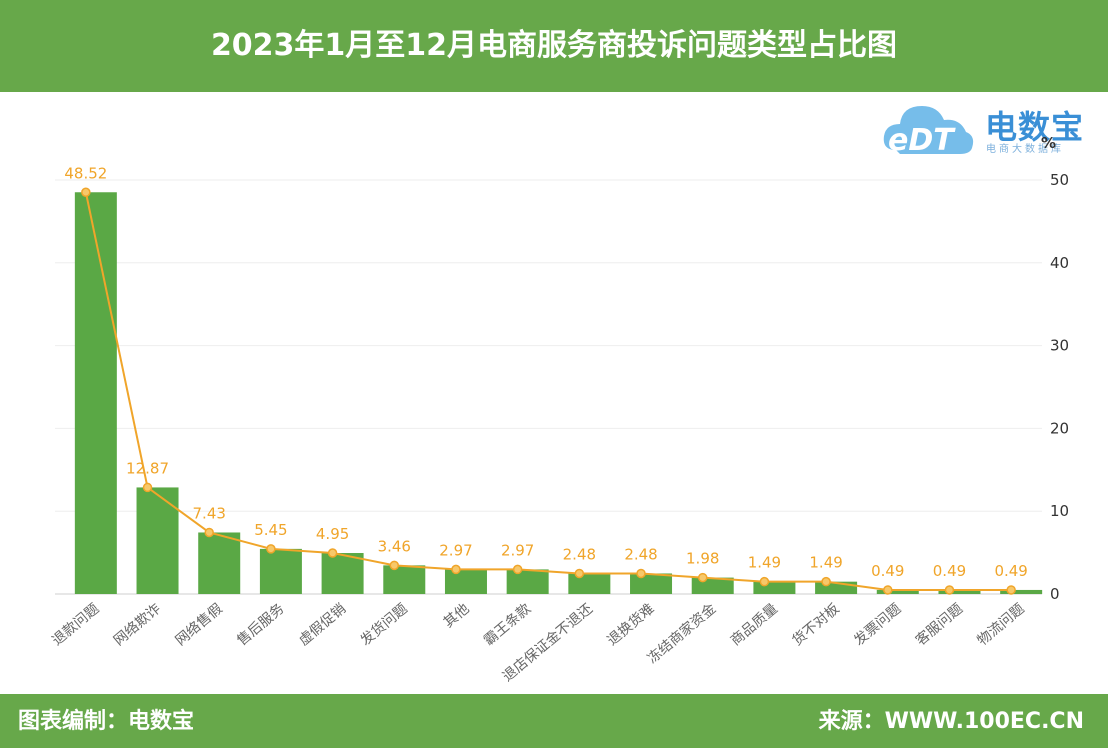 The width and height of the screenshot is (1108, 750). Describe the element at coordinates (922, 140) in the screenshot. I see `logo-mark: eDT` at that location.